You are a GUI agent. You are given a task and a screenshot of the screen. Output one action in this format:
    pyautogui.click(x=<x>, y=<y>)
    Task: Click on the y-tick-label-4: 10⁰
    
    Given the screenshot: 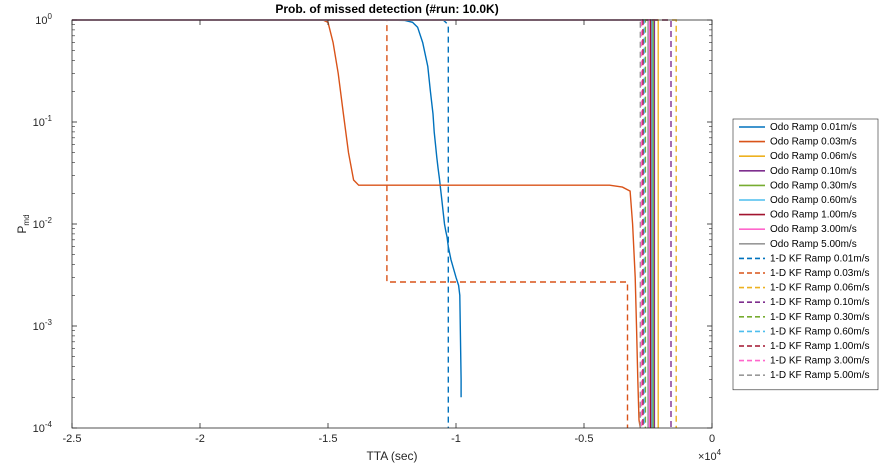 What is the action you would take?
    pyautogui.click(x=43, y=19)
    